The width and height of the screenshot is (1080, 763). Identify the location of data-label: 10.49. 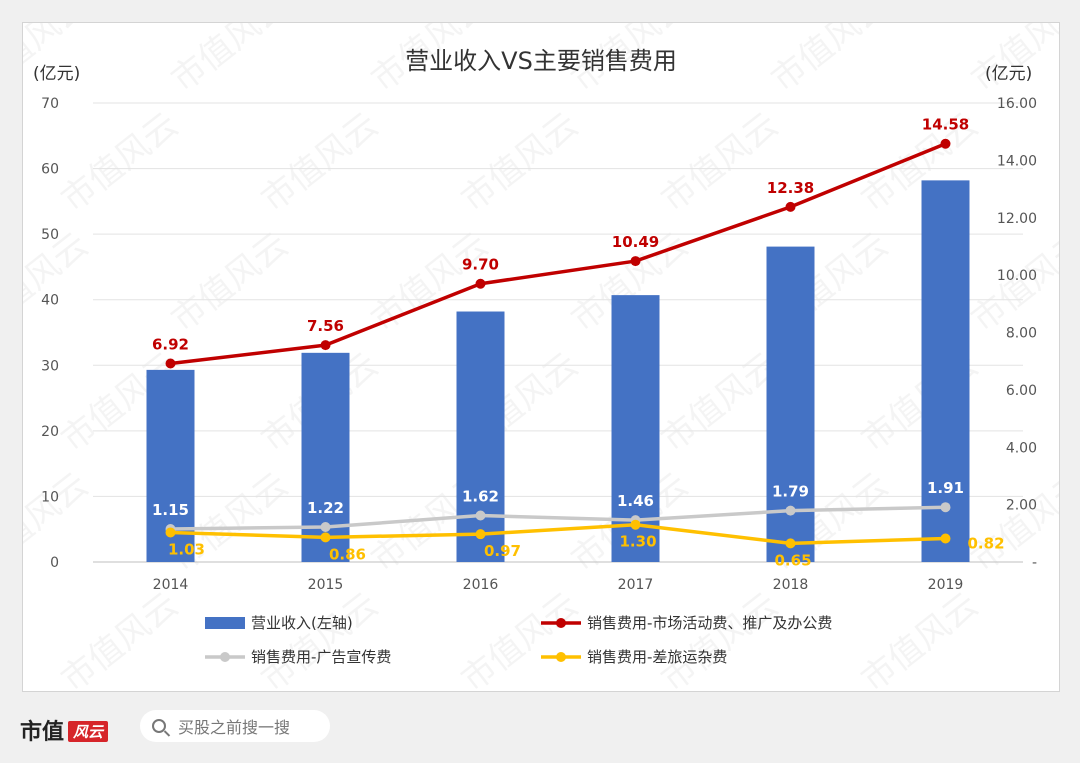
(635, 242).